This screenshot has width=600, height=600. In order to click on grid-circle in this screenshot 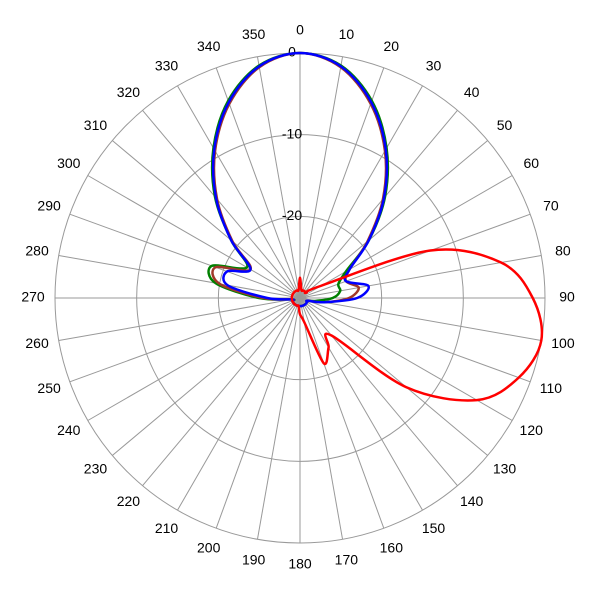, I will do `click(300, 298)`.